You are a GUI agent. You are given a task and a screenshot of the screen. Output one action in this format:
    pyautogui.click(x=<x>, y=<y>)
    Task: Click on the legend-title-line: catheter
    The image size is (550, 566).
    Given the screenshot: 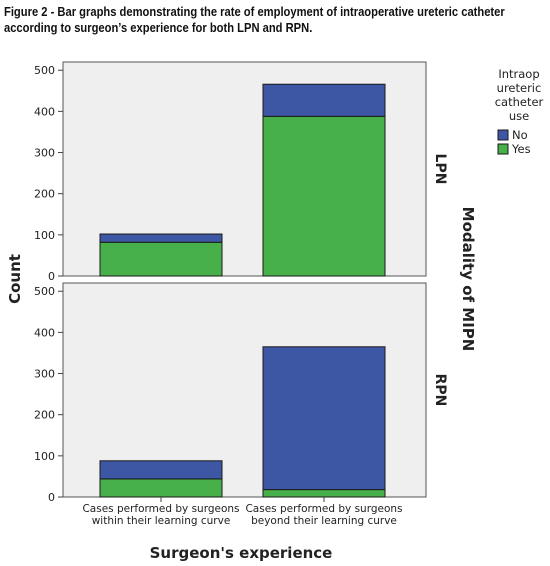 What is the action you would take?
    pyautogui.click(x=519, y=102)
    